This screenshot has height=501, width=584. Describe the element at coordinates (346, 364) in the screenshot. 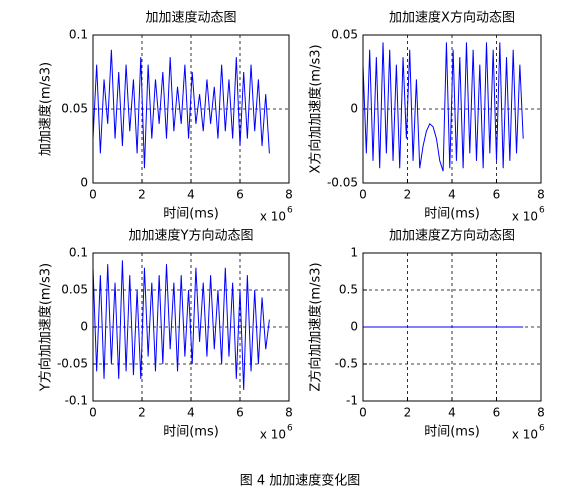

I see `y-tick-label: -0.5` at that location.